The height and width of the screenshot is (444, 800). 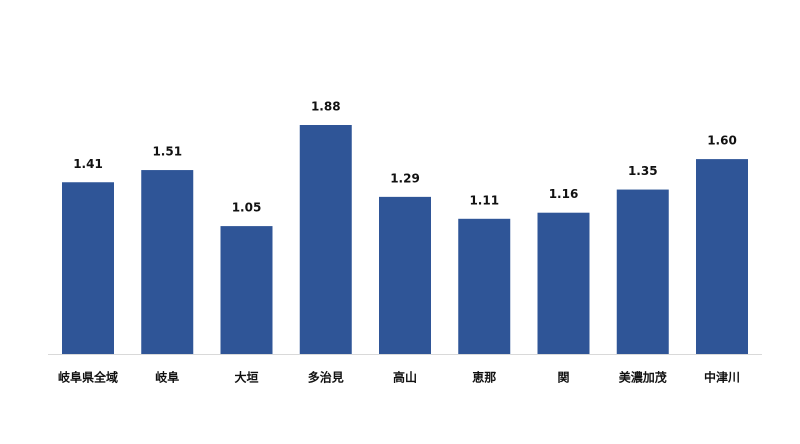 What do you see at coordinates (643, 377) in the screenshot?
I see `x-tick-label: 美濃加茂` at bounding box center [643, 377].